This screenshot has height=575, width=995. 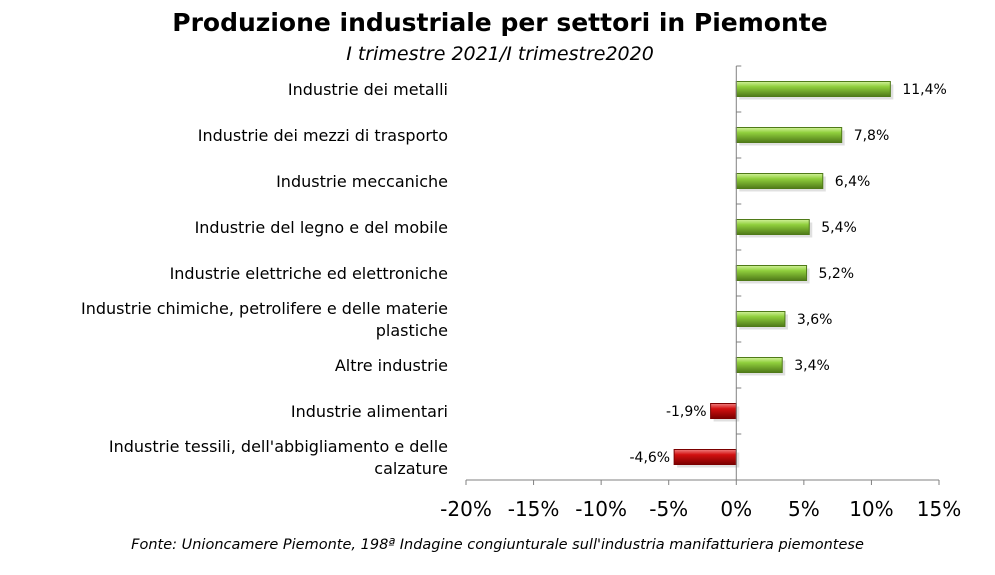 I want to click on x-tick-label: -20%, so click(x=466, y=509).